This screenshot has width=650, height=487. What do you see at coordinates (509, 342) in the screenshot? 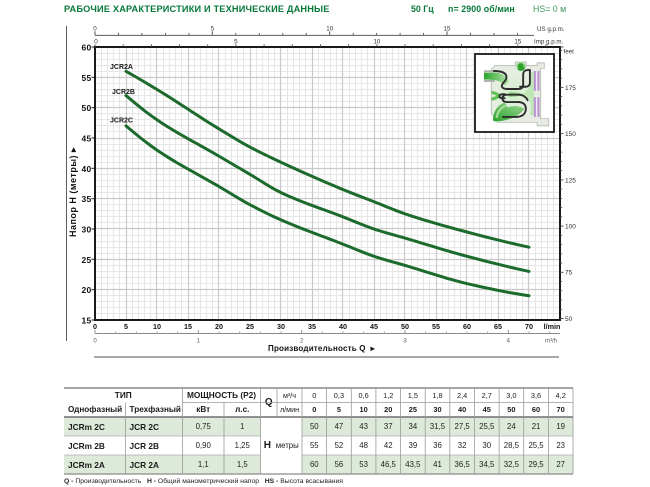
I see `svg-text: 4` at bounding box center [509, 342].